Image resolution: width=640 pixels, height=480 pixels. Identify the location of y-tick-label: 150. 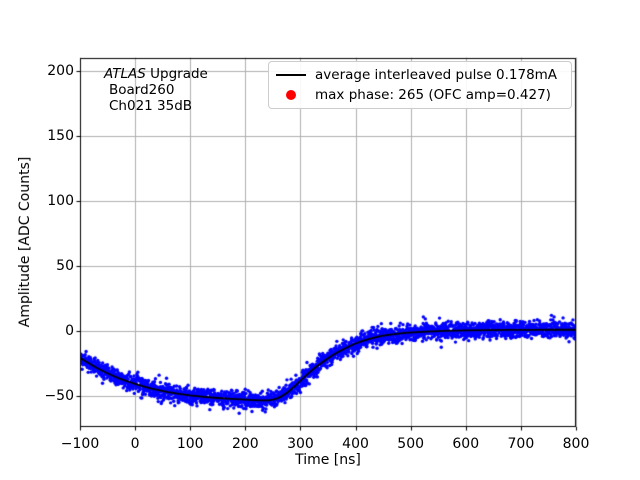
(60, 136).